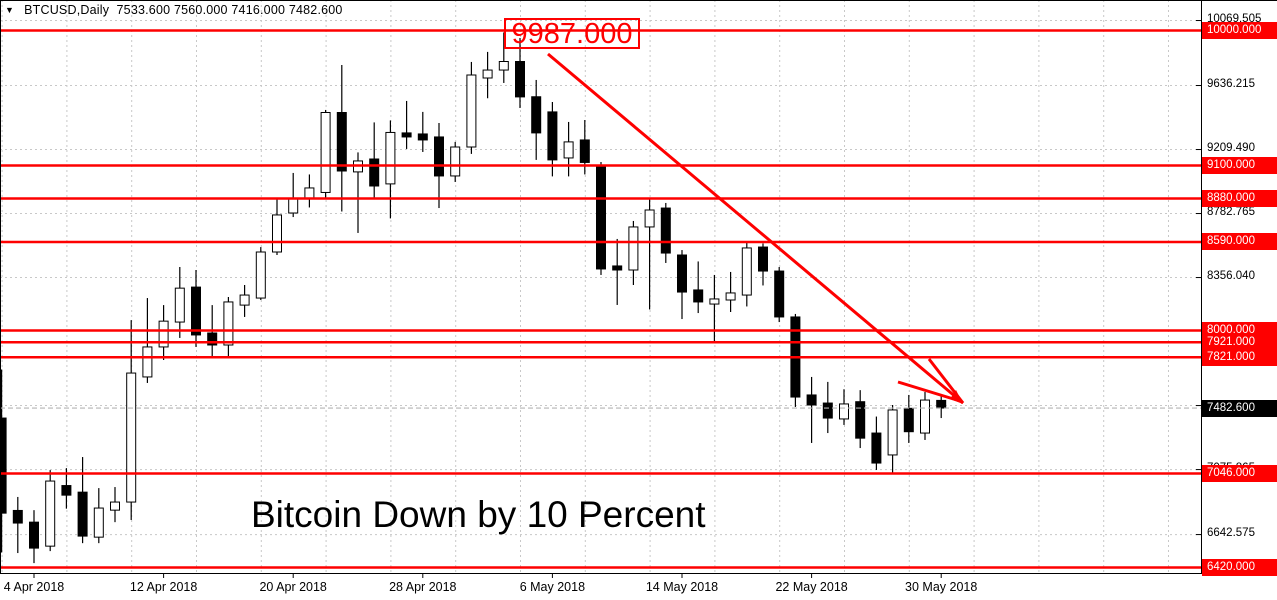 The image size is (1277, 600). What do you see at coordinates (1239, 567) in the screenshot?
I see `level-price-badge: 6420.000` at bounding box center [1239, 567].